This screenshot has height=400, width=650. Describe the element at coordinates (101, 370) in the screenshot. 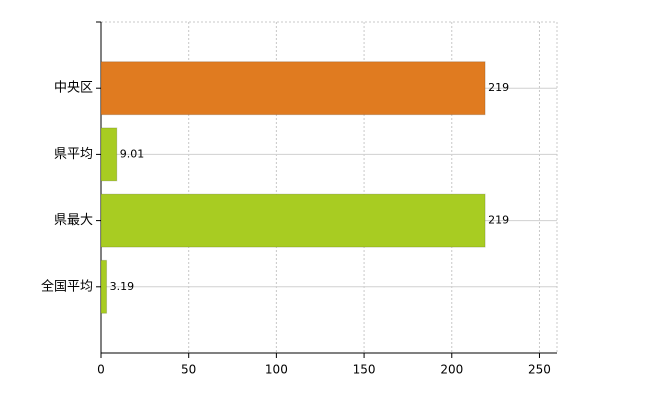

I see `x-tick-label: 0` at that location.